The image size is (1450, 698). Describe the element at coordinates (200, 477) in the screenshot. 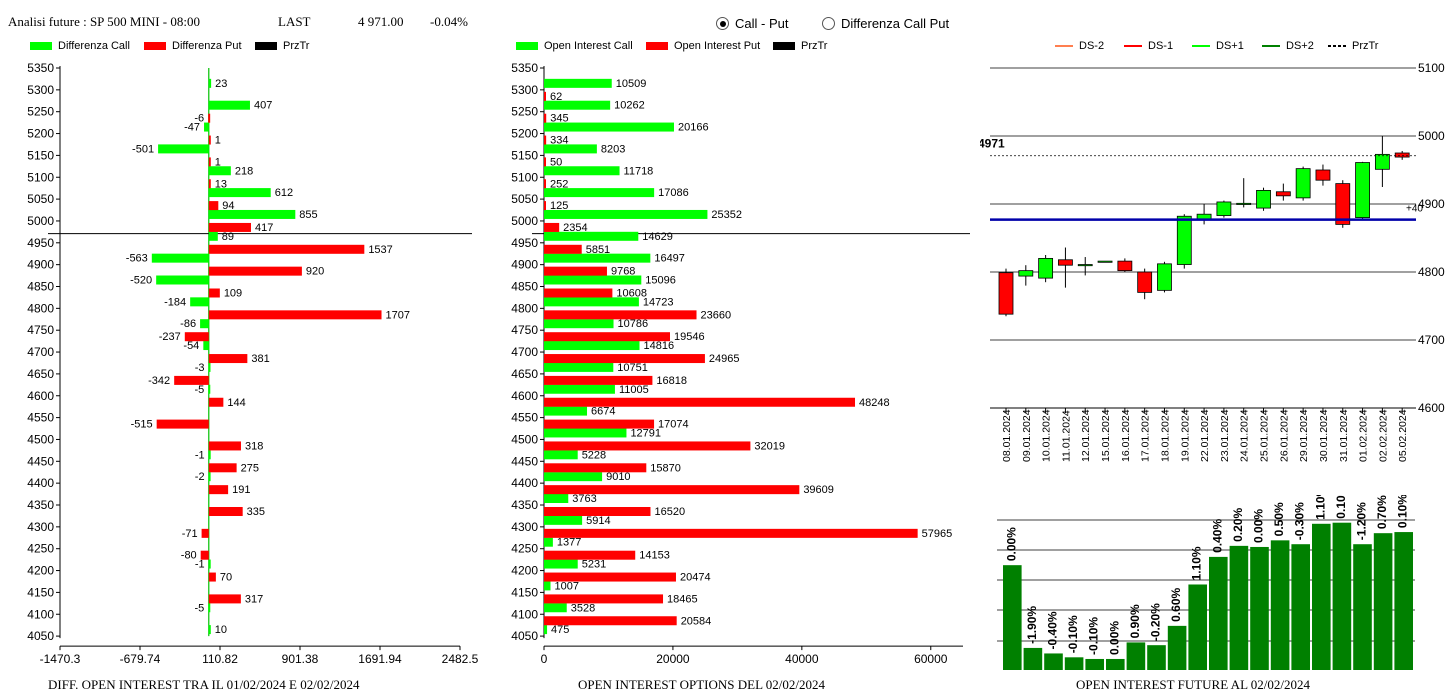

I see `diff-call-value-label: -2` at that location.